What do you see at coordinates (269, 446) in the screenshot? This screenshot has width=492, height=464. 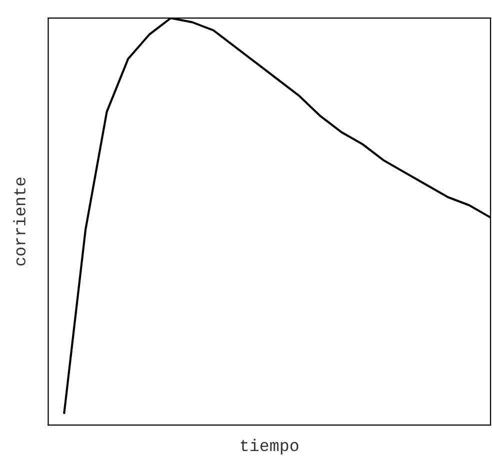 I see `x-axis-title: tiempo` at bounding box center [269, 446].